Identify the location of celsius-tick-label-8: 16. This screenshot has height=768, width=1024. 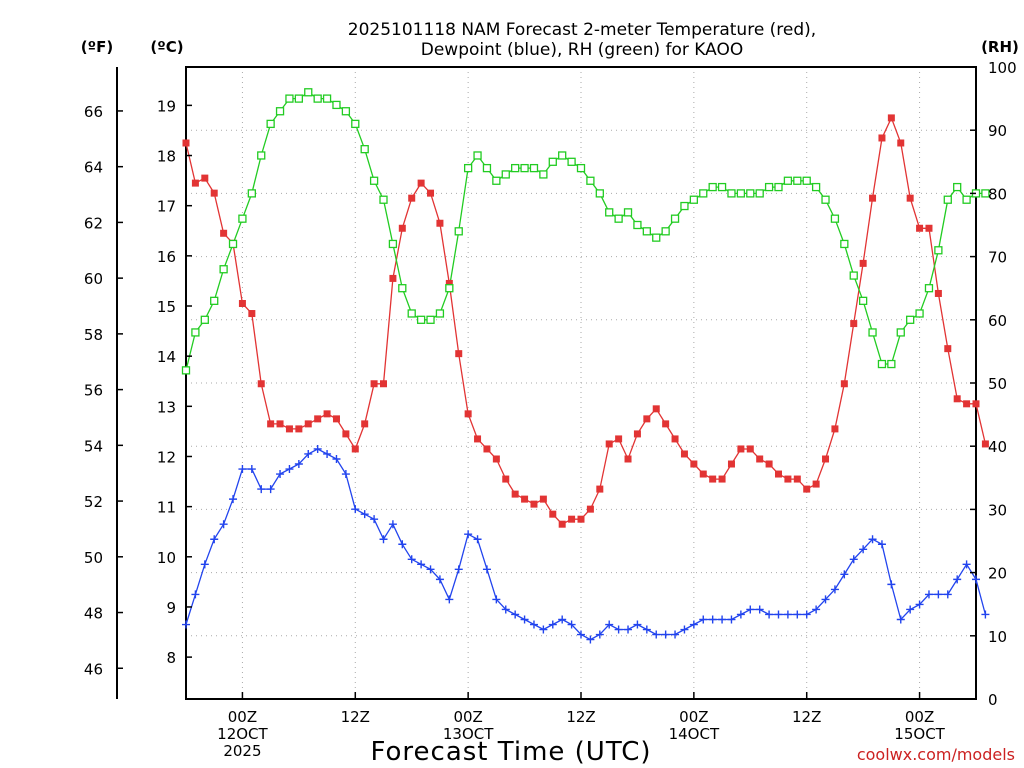
(166, 257).